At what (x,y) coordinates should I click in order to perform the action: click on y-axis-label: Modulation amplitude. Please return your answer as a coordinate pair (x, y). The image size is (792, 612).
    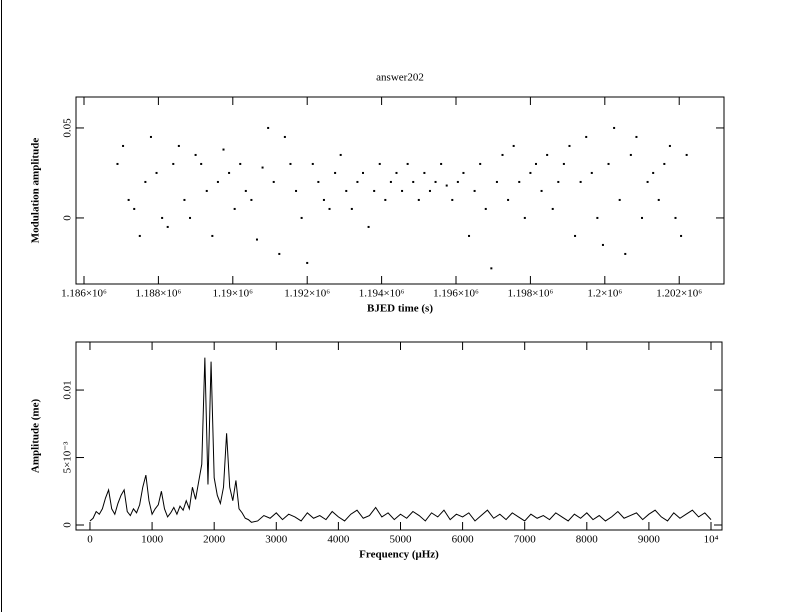
    Looking at the image, I should click on (36, 191).